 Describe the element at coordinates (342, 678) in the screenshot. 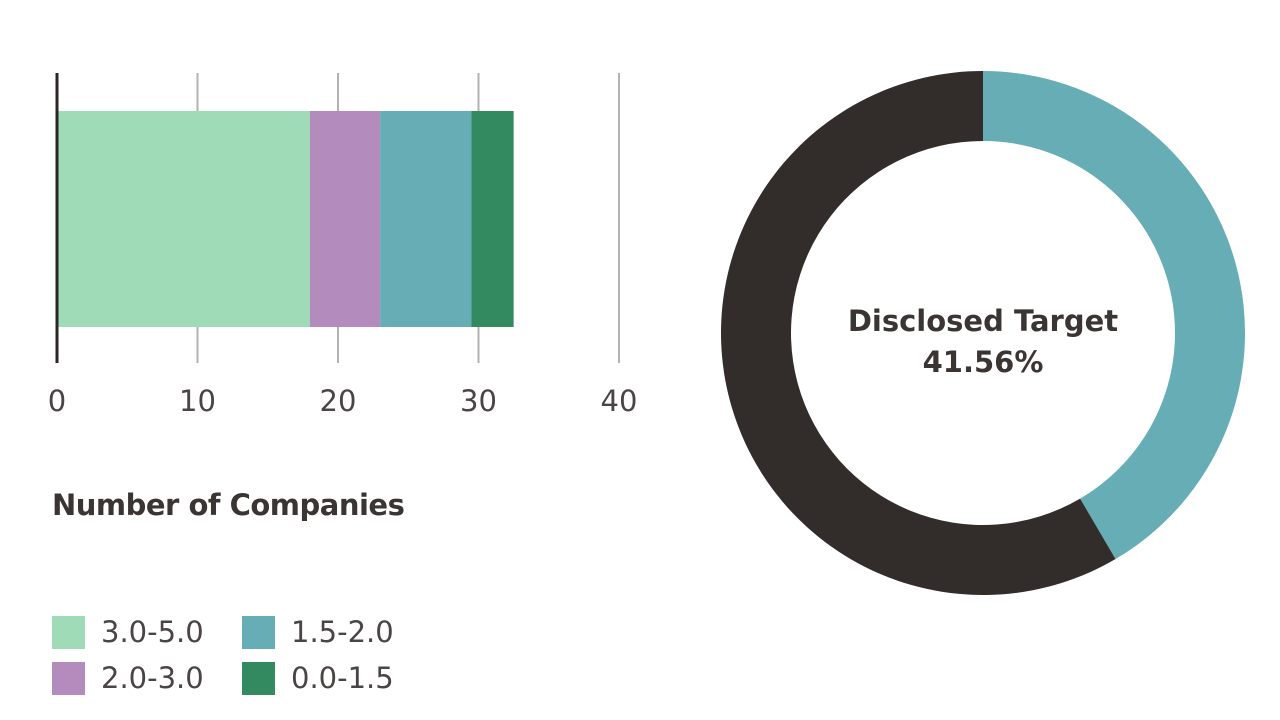

I see `legend-label: 0.0-1.5` at that location.